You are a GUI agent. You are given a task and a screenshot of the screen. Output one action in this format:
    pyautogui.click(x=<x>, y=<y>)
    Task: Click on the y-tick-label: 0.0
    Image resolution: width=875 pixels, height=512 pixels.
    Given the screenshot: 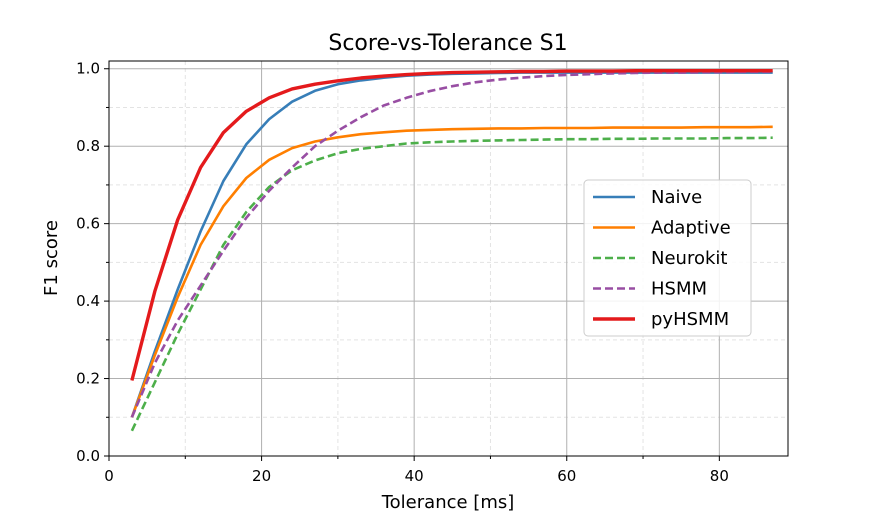 What is the action you would take?
    pyautogui.click(x=88, y=456)
    